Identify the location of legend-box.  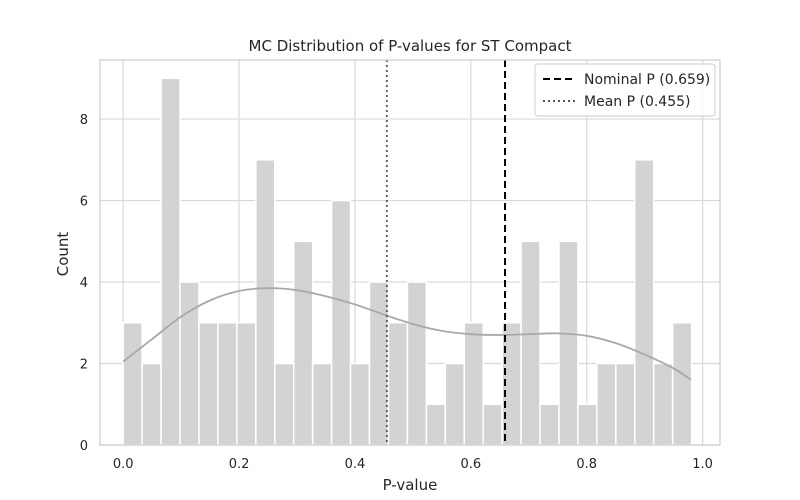
(625, 90).